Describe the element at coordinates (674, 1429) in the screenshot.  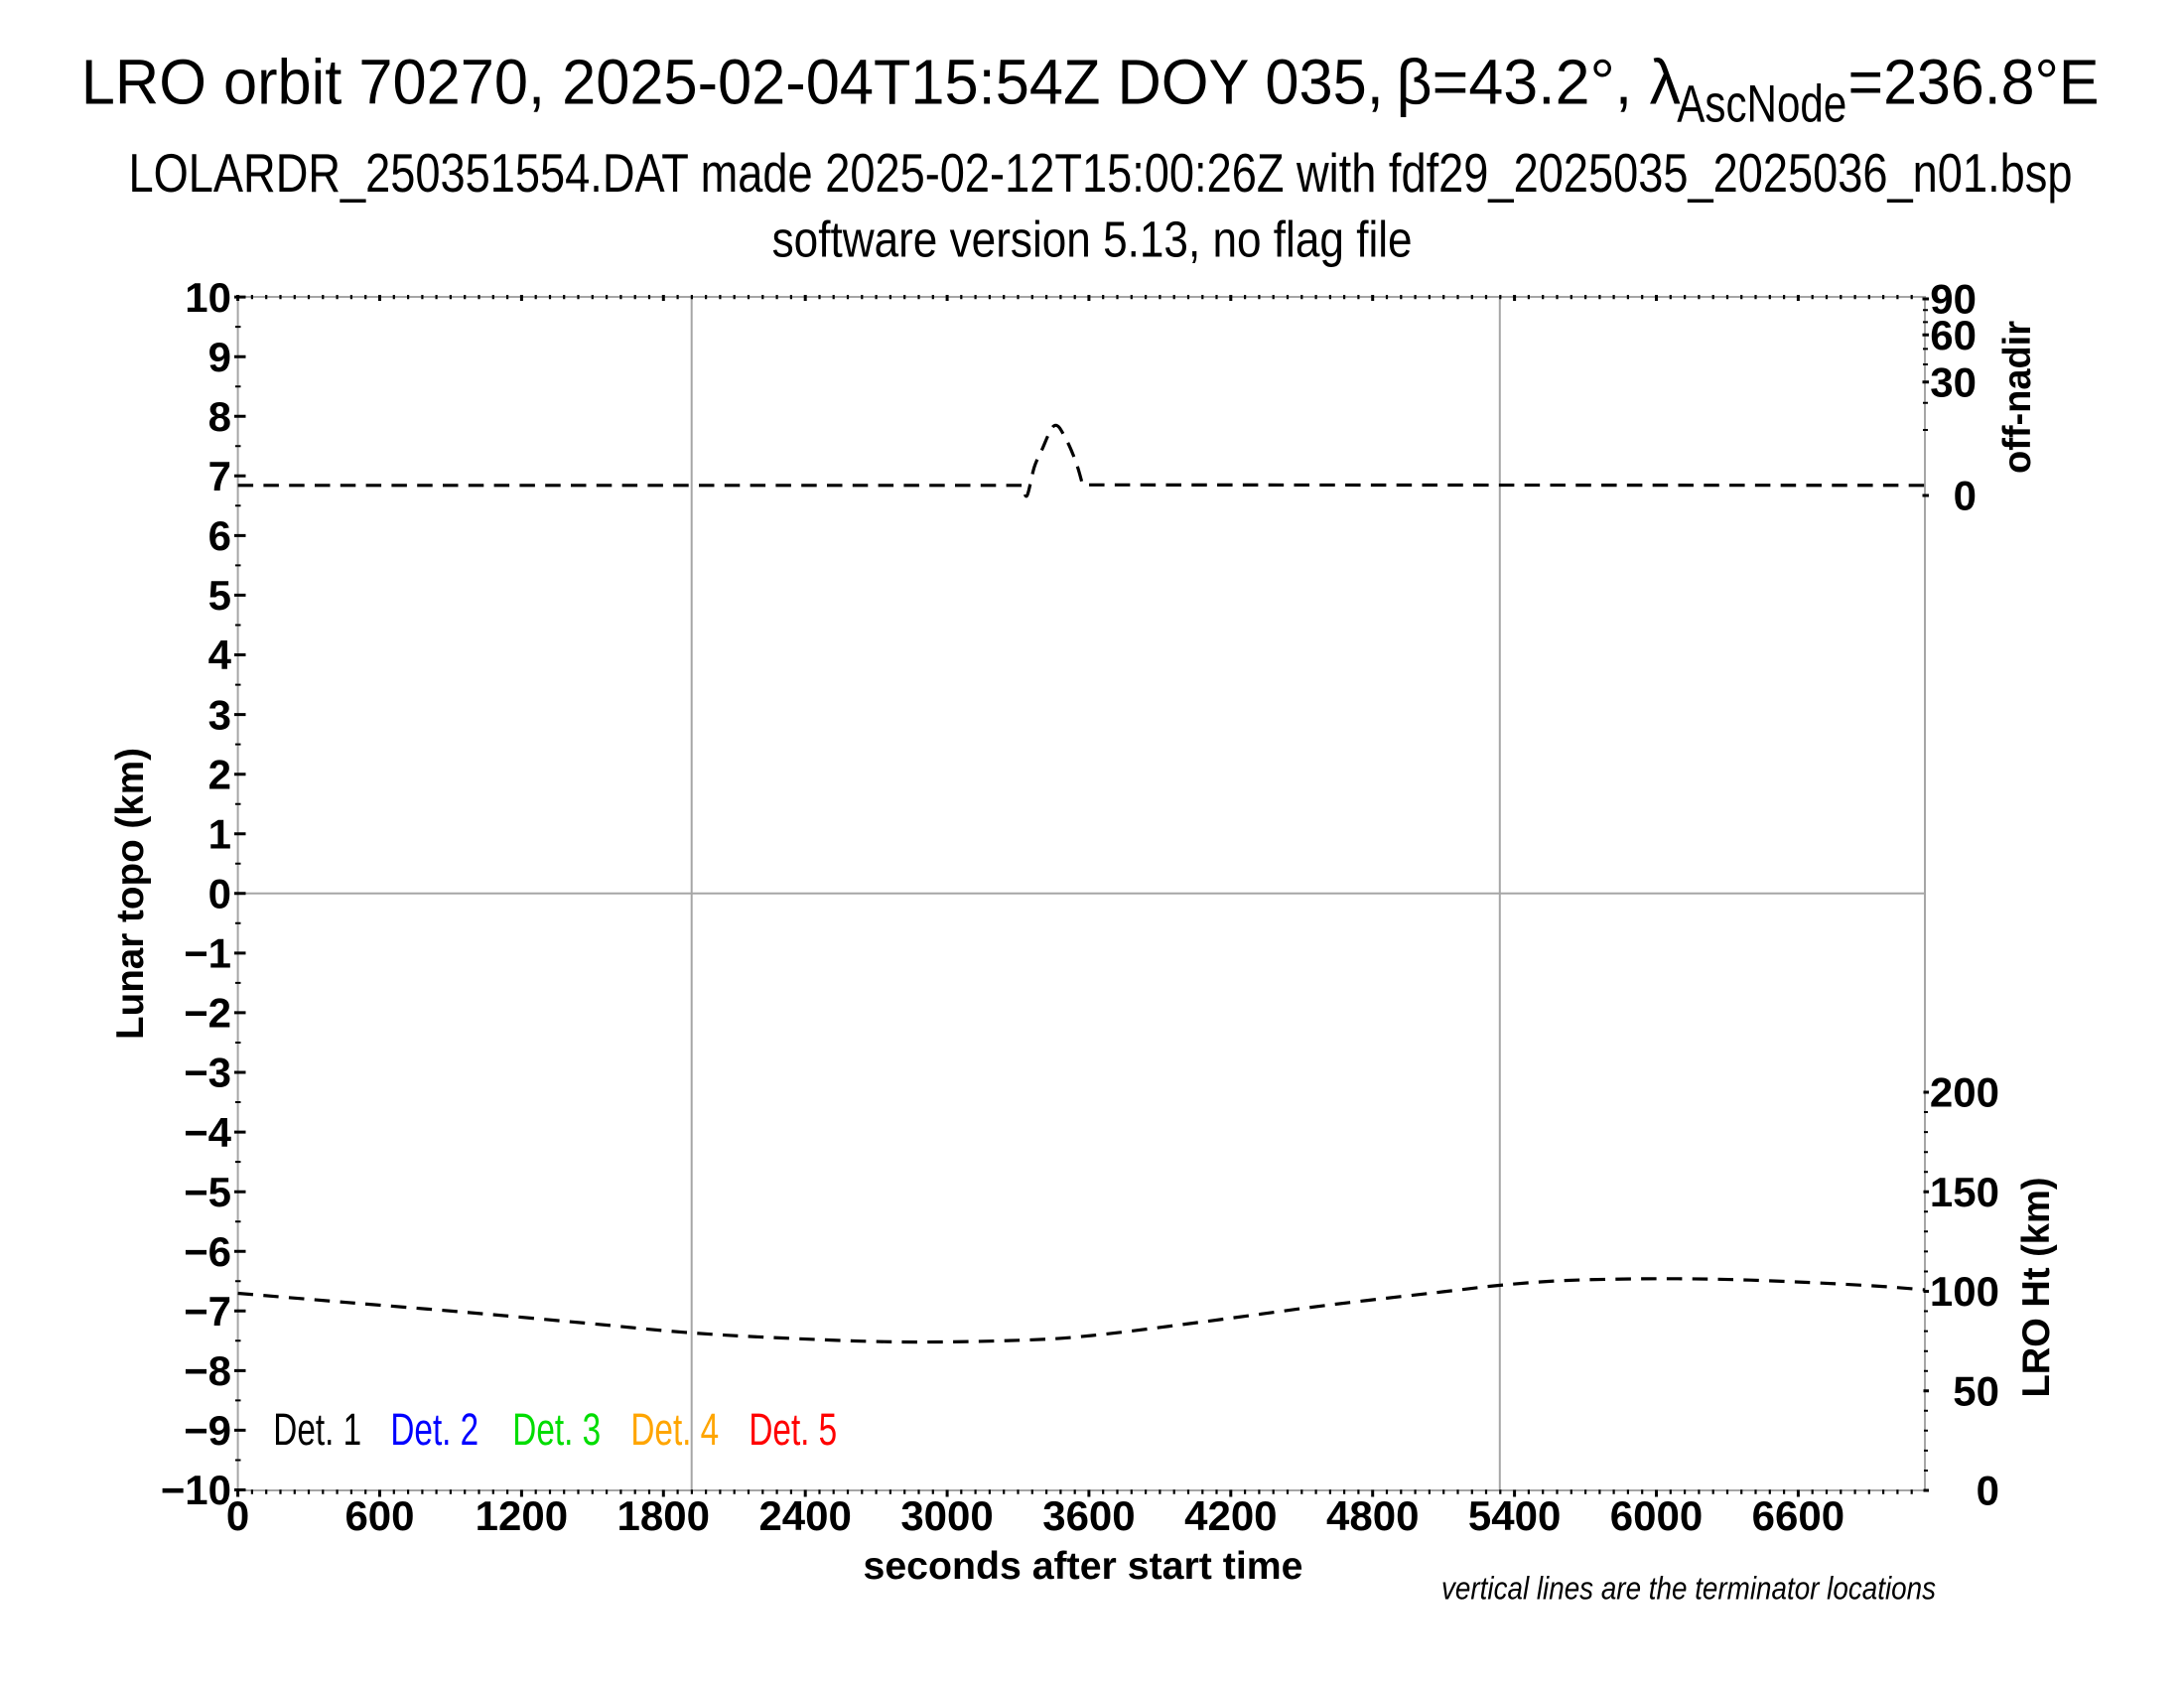
I see `svg-text: Det. 4` at that location.